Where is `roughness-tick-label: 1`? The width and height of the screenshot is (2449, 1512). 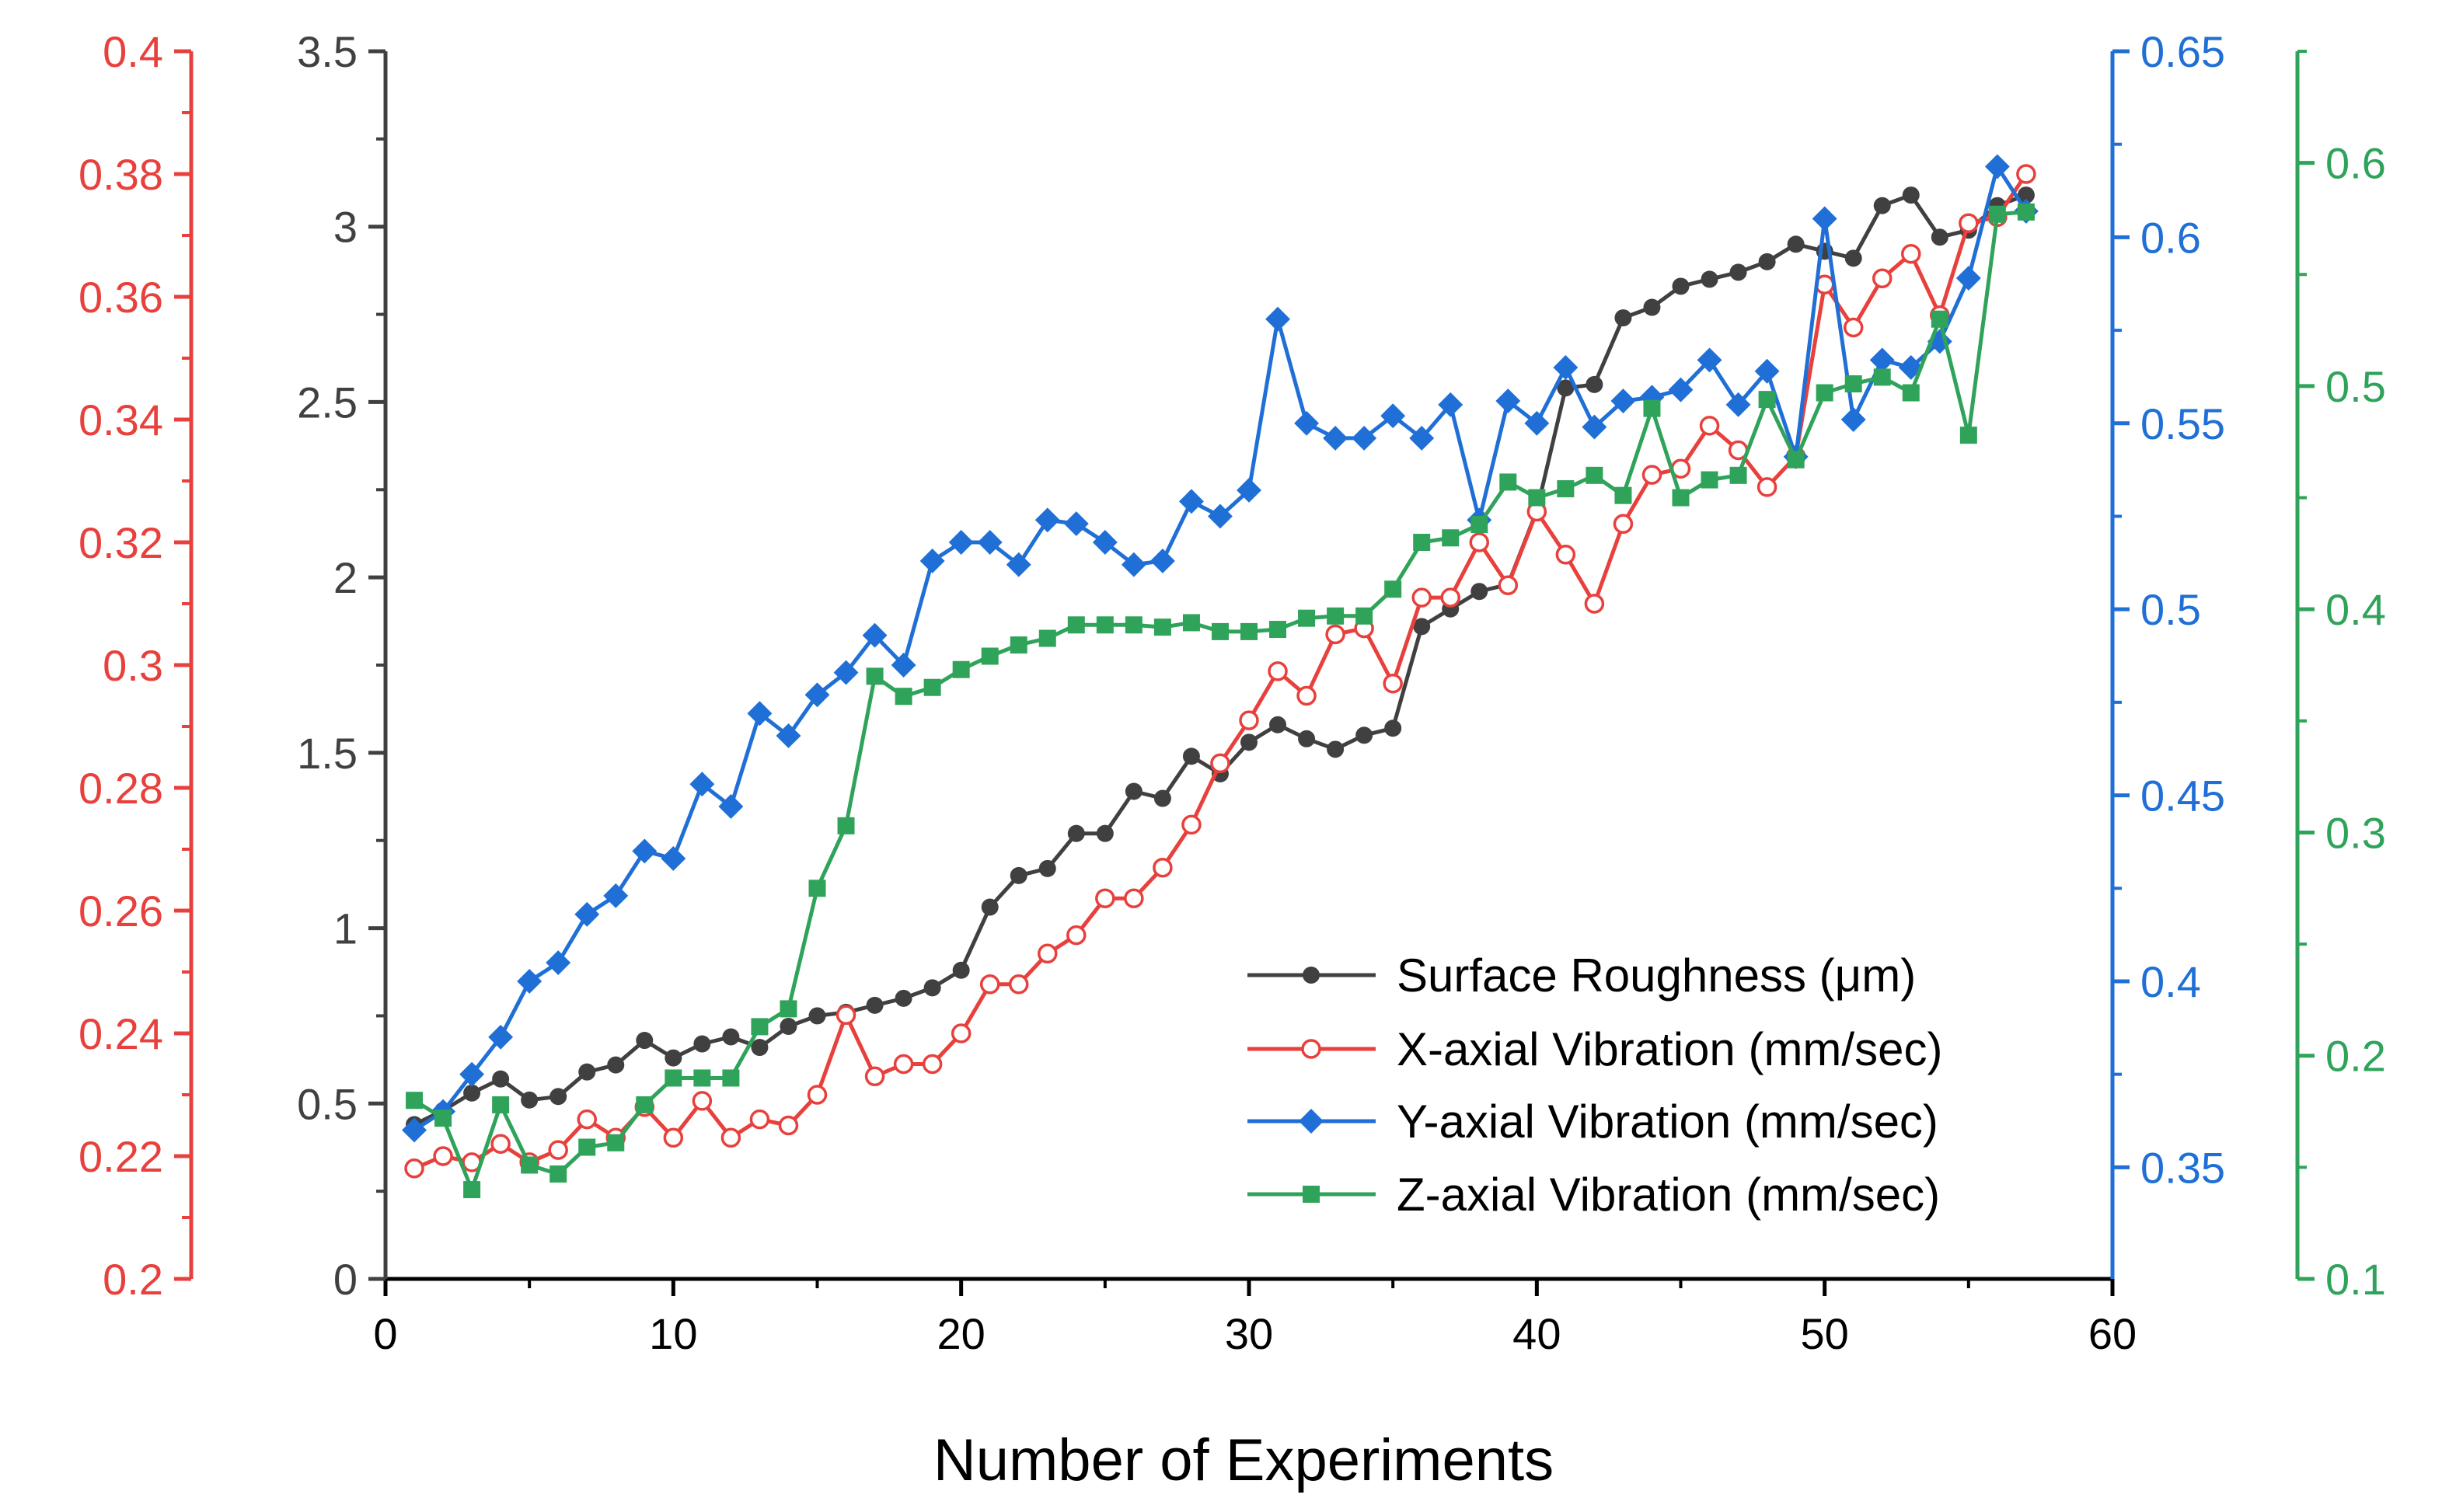 roughness-tick-label: 1 is located at coordinates (345, 929).